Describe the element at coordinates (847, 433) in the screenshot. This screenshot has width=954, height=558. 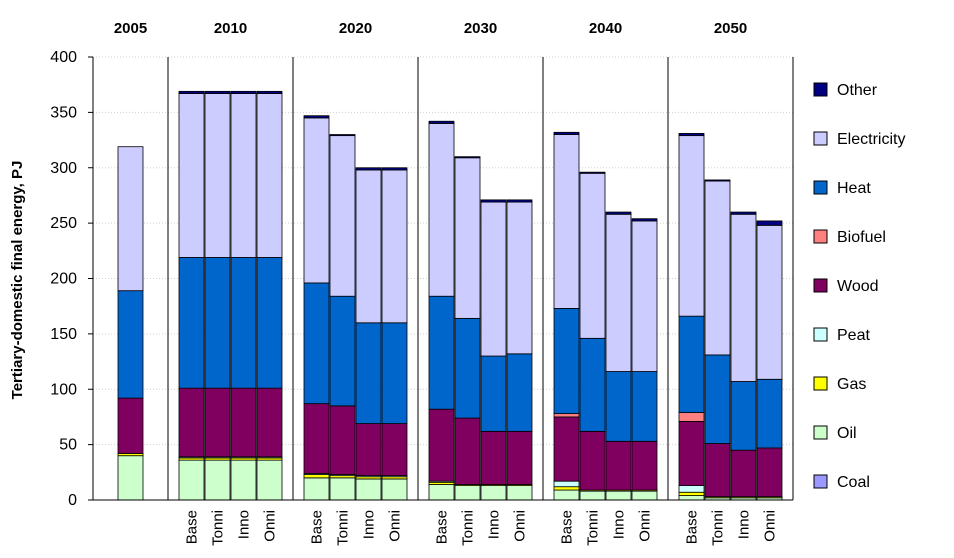
I see `legend-label-oil: Oil` at that location.